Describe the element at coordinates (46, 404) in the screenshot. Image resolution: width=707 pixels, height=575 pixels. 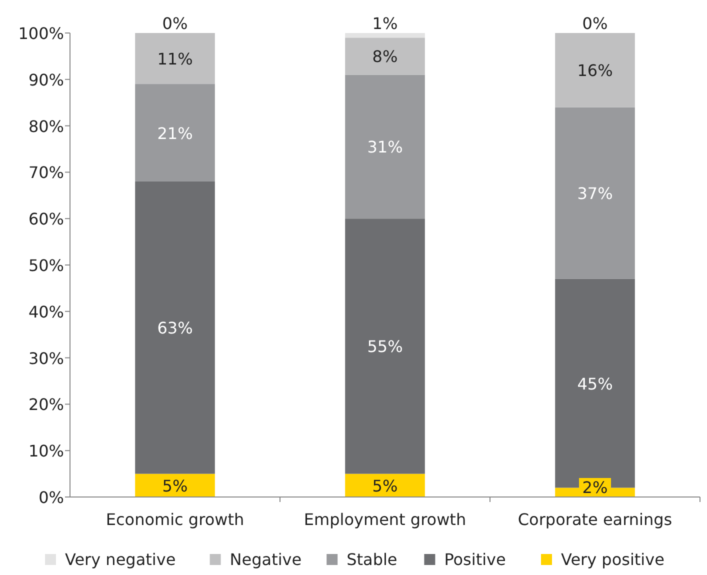
I see `y-tick-label: 20%` at that location.